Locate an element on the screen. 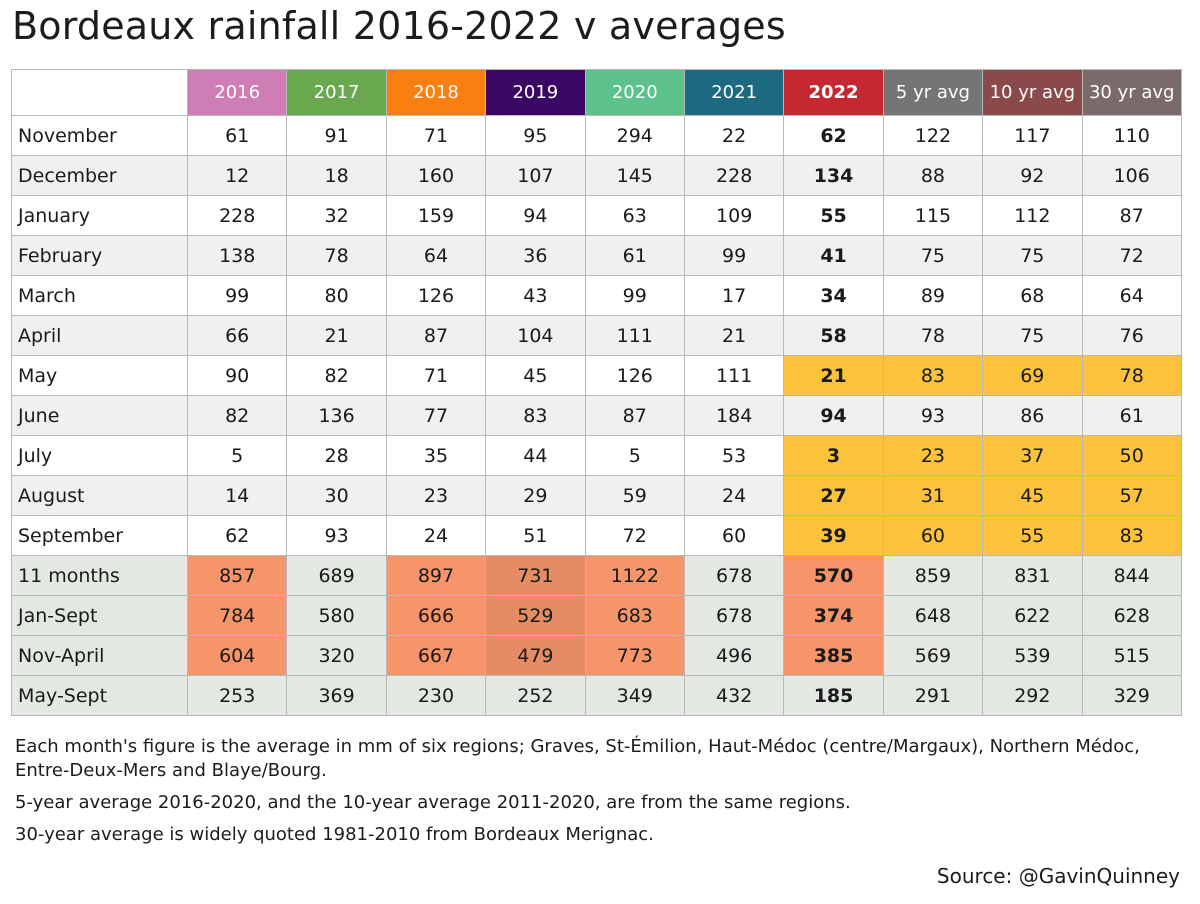  table-row: November 61 91 71 95 294 22 62 122 117 110 is located at coordinates (596, 135).